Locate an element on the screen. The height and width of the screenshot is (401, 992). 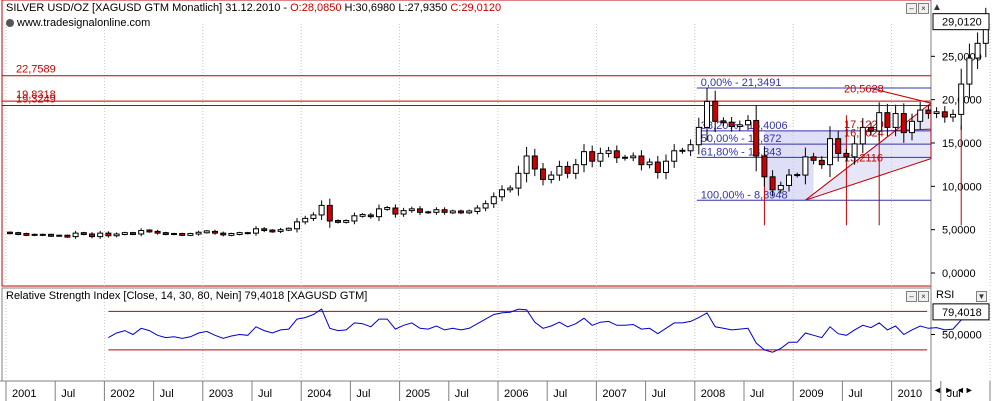
xtick-label: 2006 is located at coordinates (516, 394).